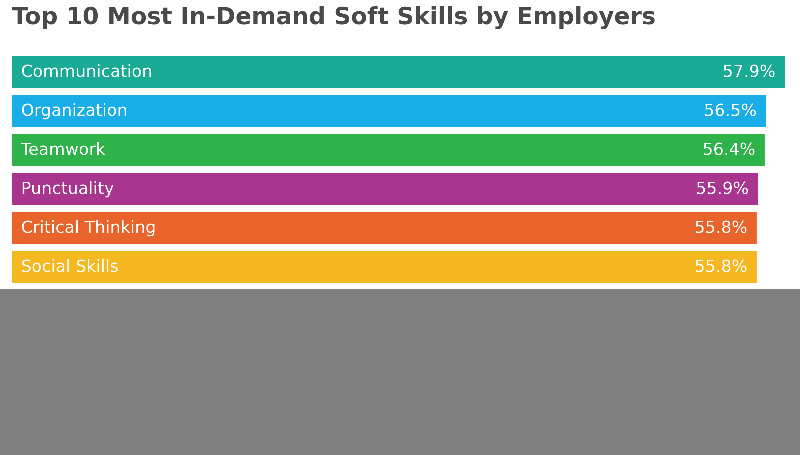  Describe the element at coordinates (87, 71) in the screenshot. I see `y-tick-label: Communication` at that location.